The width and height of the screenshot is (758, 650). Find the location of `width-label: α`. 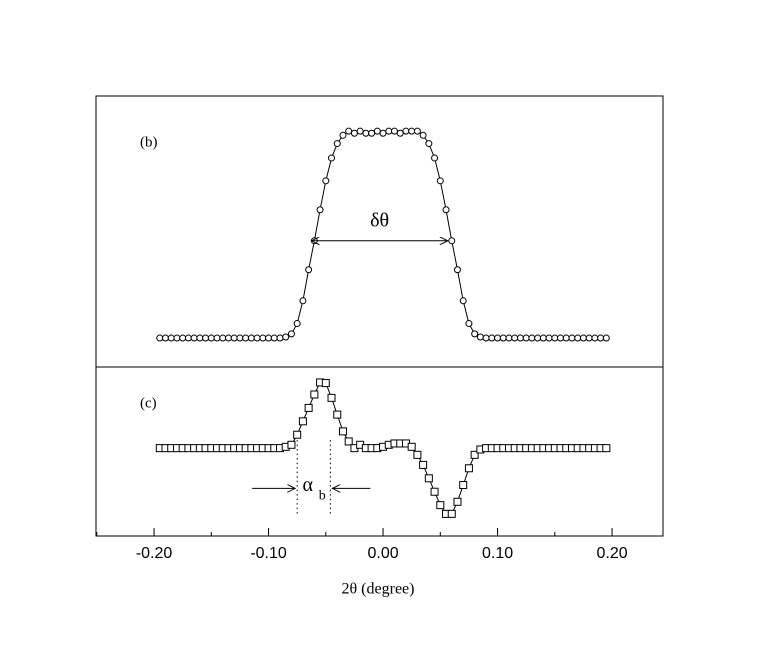

width-label: α is located at coordinates (308, 485).